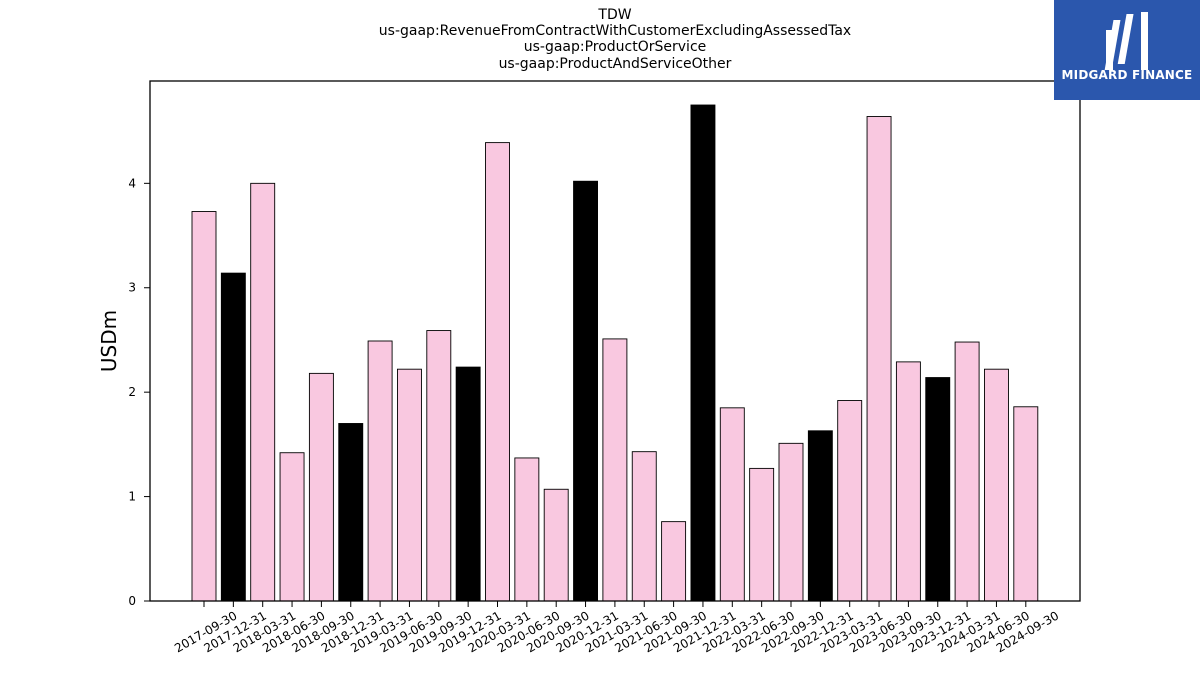  Describe the element at coordinates (1126, 41) in the screenshot. I see `midgard-logo-icon` at that location.